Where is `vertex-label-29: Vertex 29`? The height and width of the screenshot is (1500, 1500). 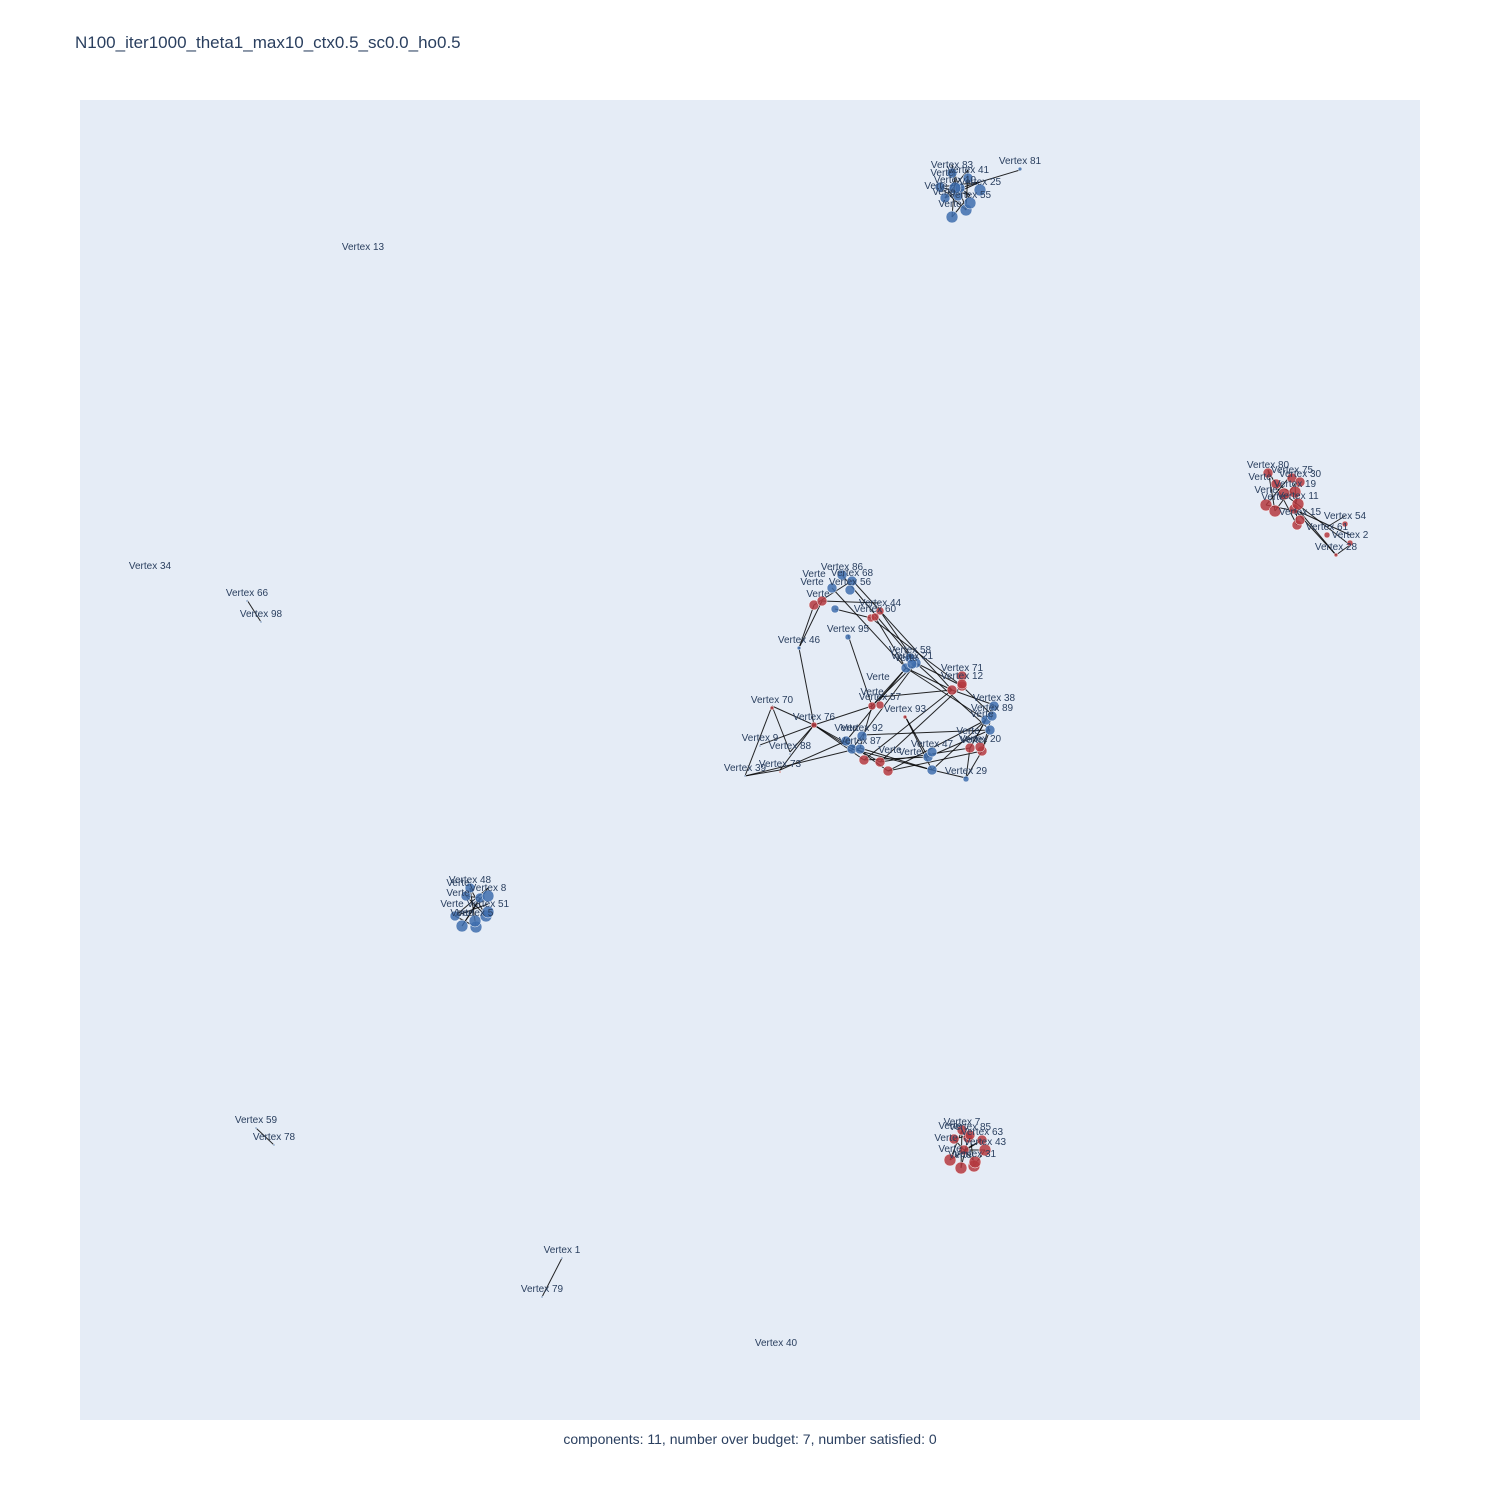 vertex-label-29: Vertex 29 is located at coordinates (966, 771).